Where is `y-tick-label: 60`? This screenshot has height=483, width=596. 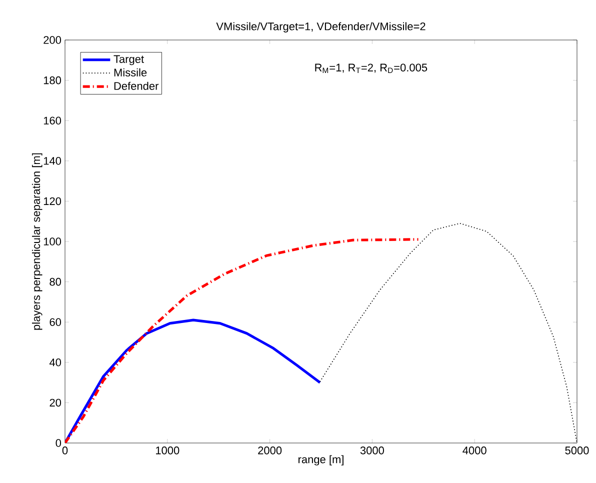 y-tick-label: 60 is located at coordinates (56, 322).